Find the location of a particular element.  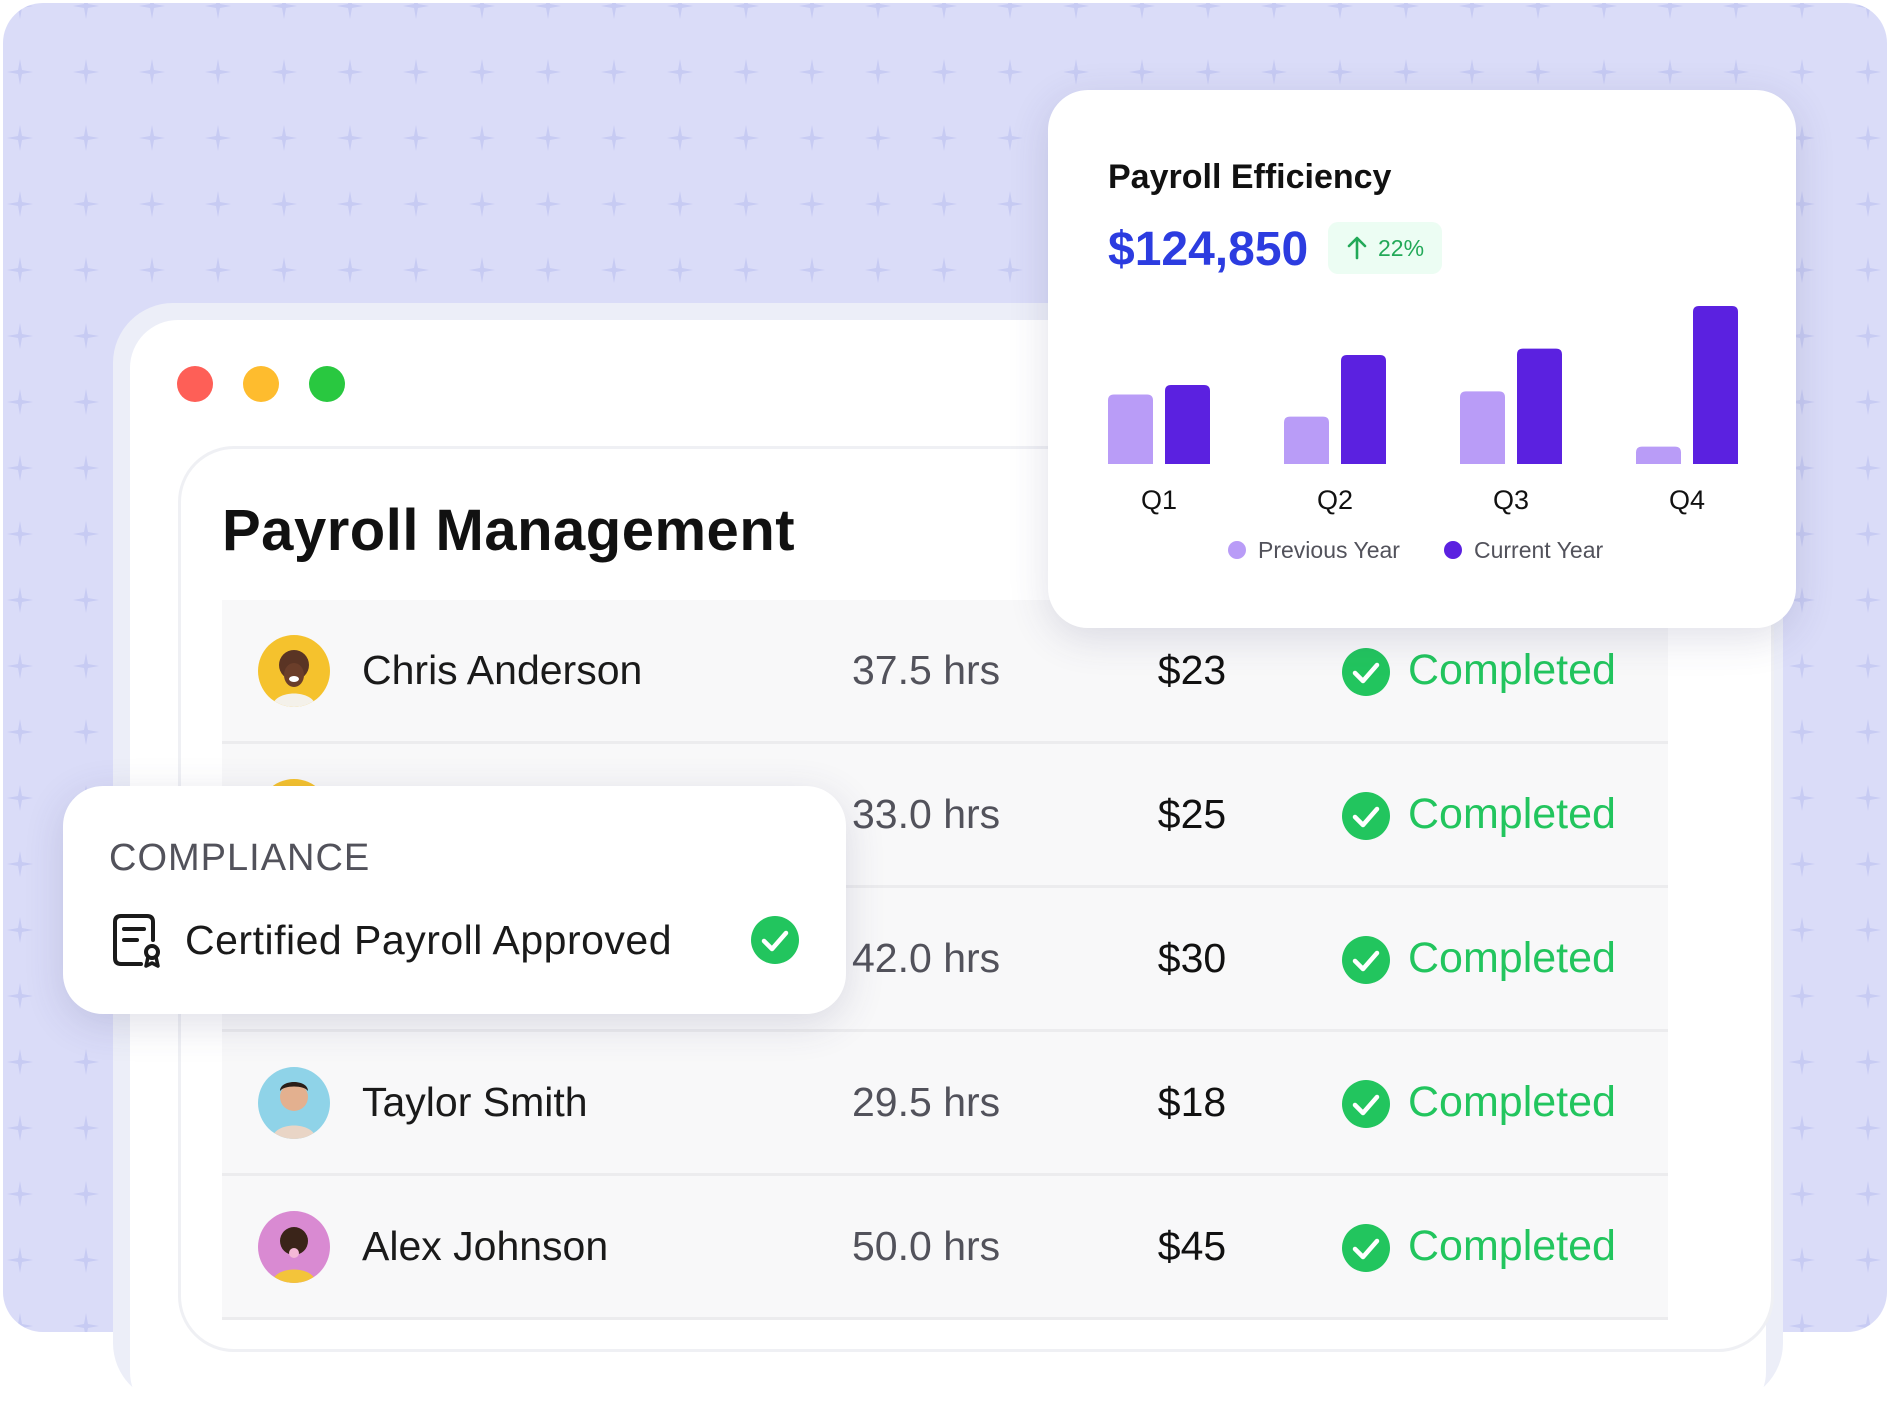

x-tick-label: Q4 is located at coordinates (1687, 500).